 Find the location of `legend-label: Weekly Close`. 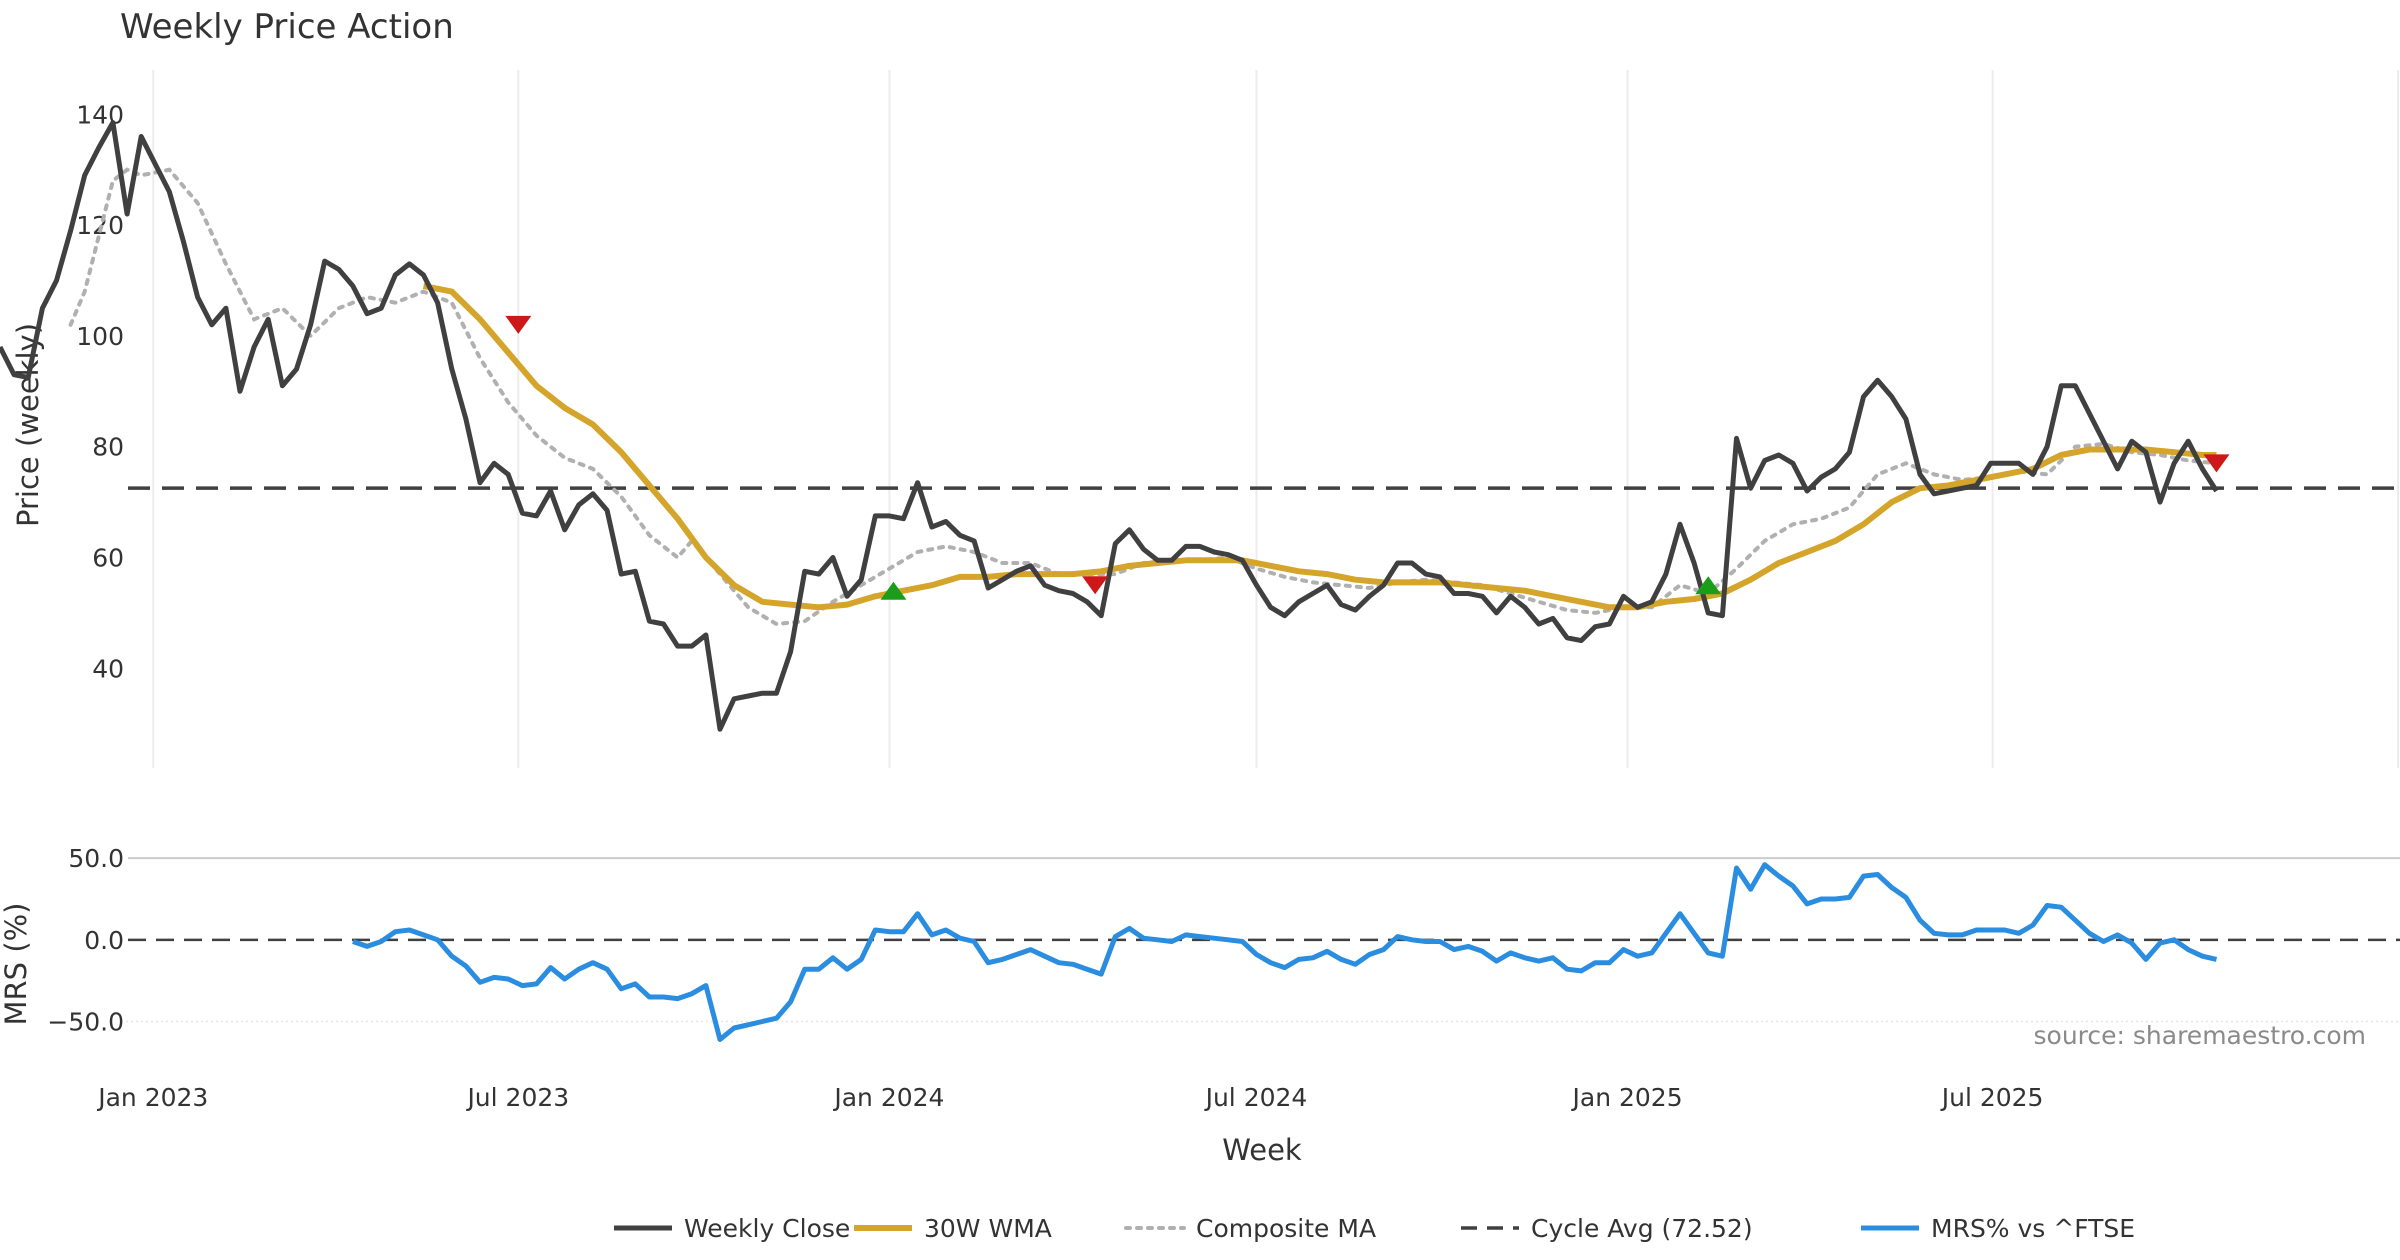

legend-label: Weekly Close is located at coordinates (767, 1228).